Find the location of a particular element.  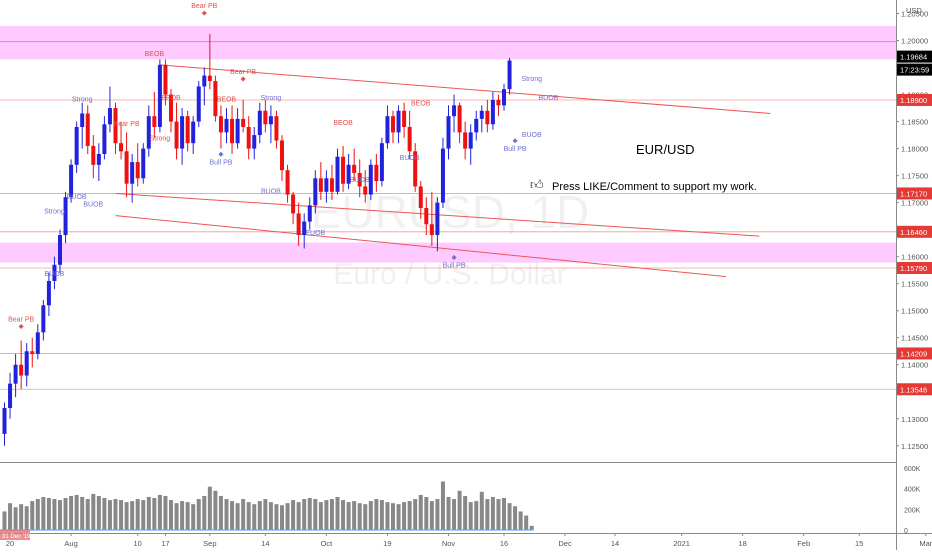

price-tick-label: 1.20000 is located at coordinates (914, 41).